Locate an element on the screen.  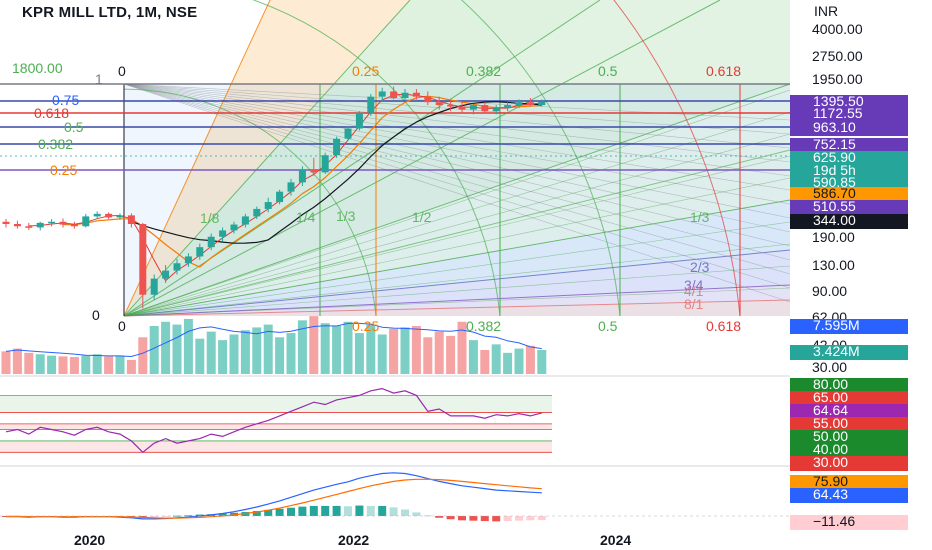
rsi-line is located at coordinates (273, 420).